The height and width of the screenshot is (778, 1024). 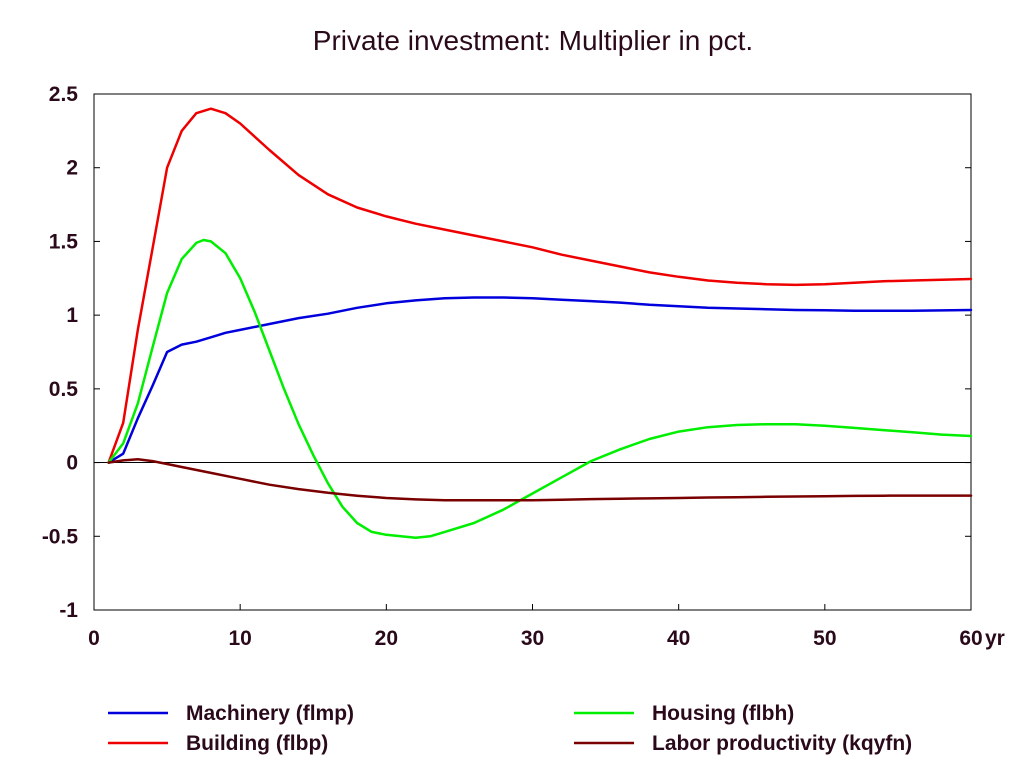 What do you see at coordinates (72, 168) in the screenshot?
I see `y-tick-label: 2` at bounding box center [72, 168].